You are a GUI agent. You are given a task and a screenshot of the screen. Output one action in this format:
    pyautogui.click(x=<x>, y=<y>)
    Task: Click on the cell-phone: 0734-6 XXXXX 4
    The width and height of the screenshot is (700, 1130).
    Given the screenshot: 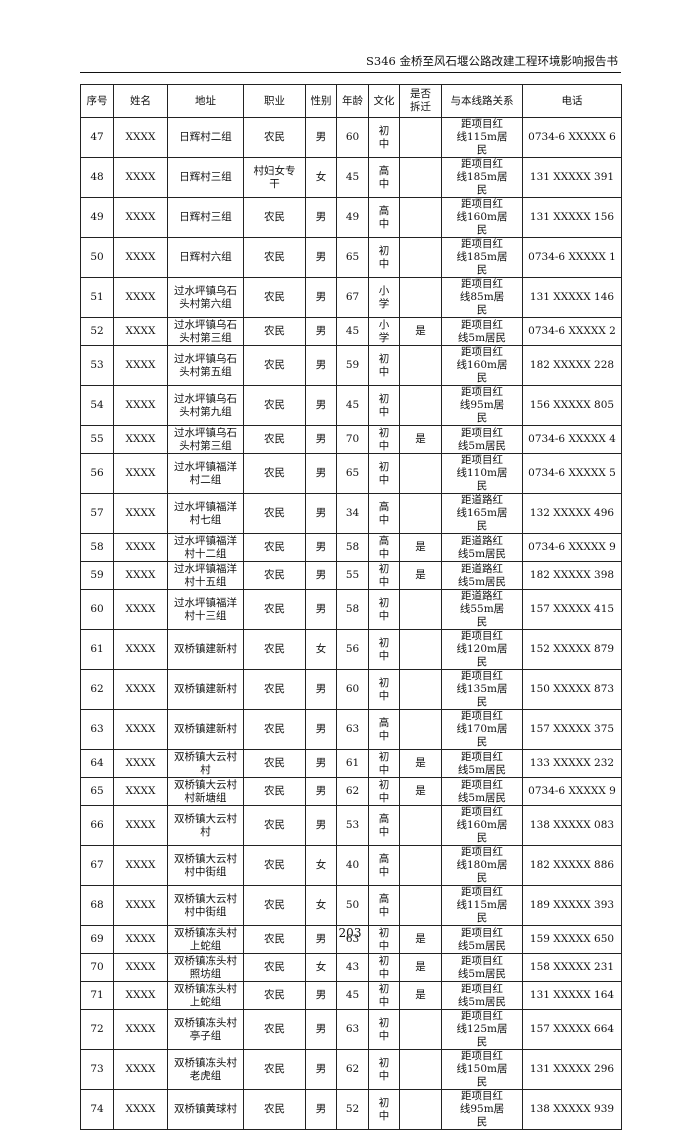 What is the action you would take?
    pyautogui.click(x=572, y=439)
    